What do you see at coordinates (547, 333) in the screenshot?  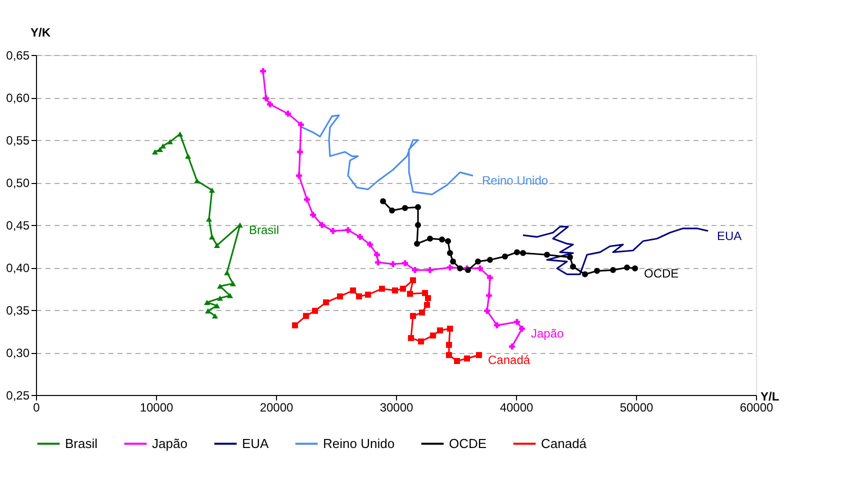 I see `text: Japão` at bounding box center [547, 333].